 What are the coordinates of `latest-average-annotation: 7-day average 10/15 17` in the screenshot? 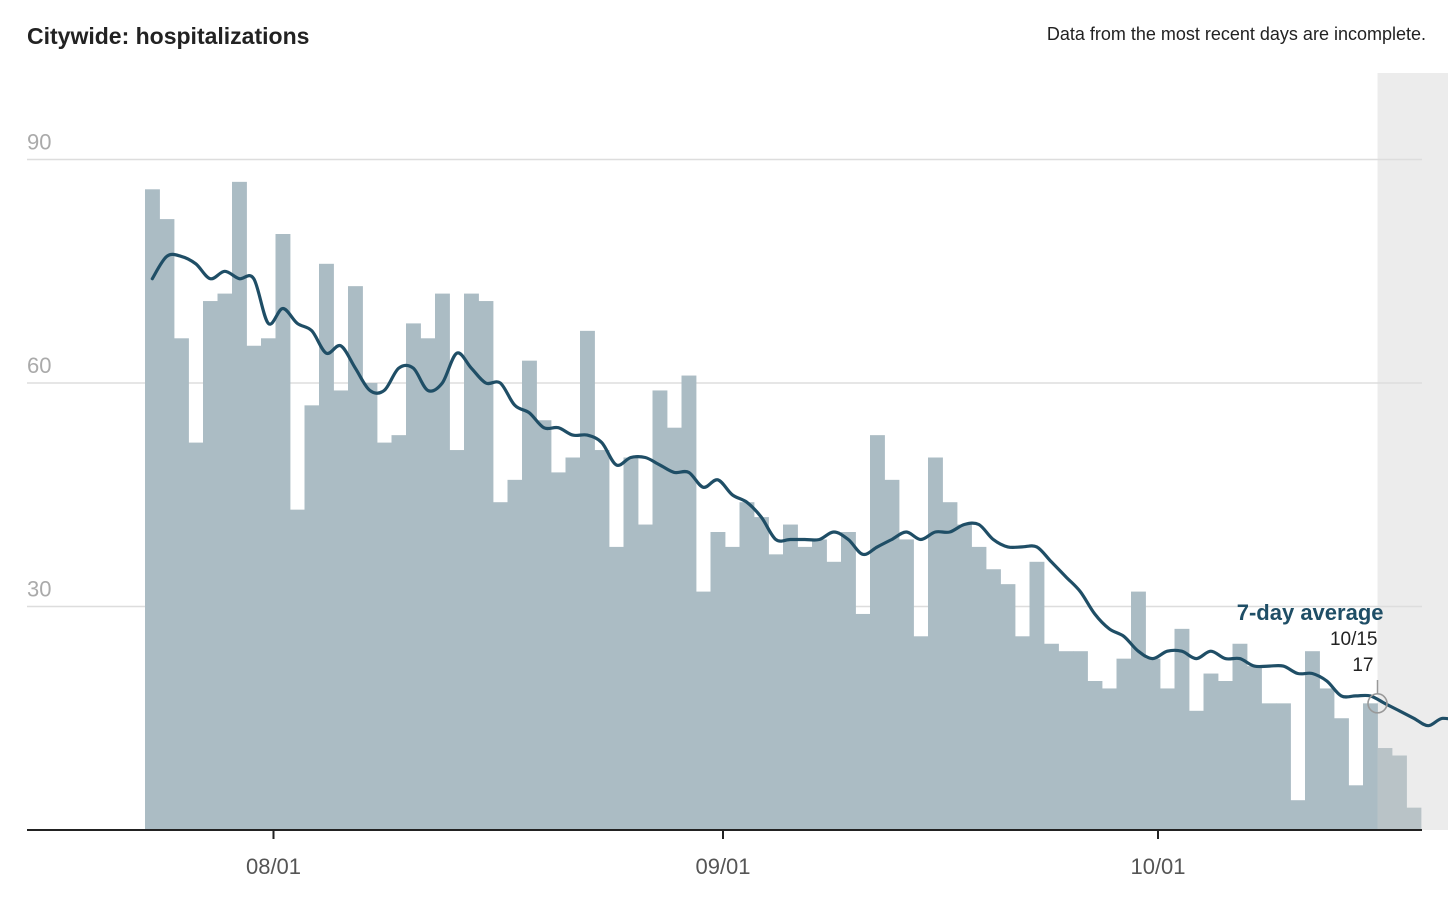 It's located at (1312, 657).